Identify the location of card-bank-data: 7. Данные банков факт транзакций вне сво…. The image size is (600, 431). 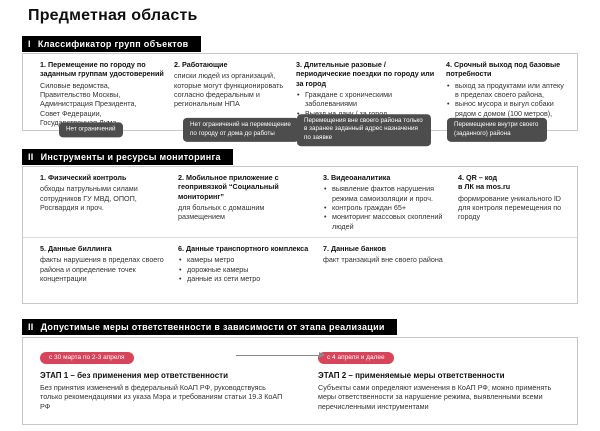
(385, 263).